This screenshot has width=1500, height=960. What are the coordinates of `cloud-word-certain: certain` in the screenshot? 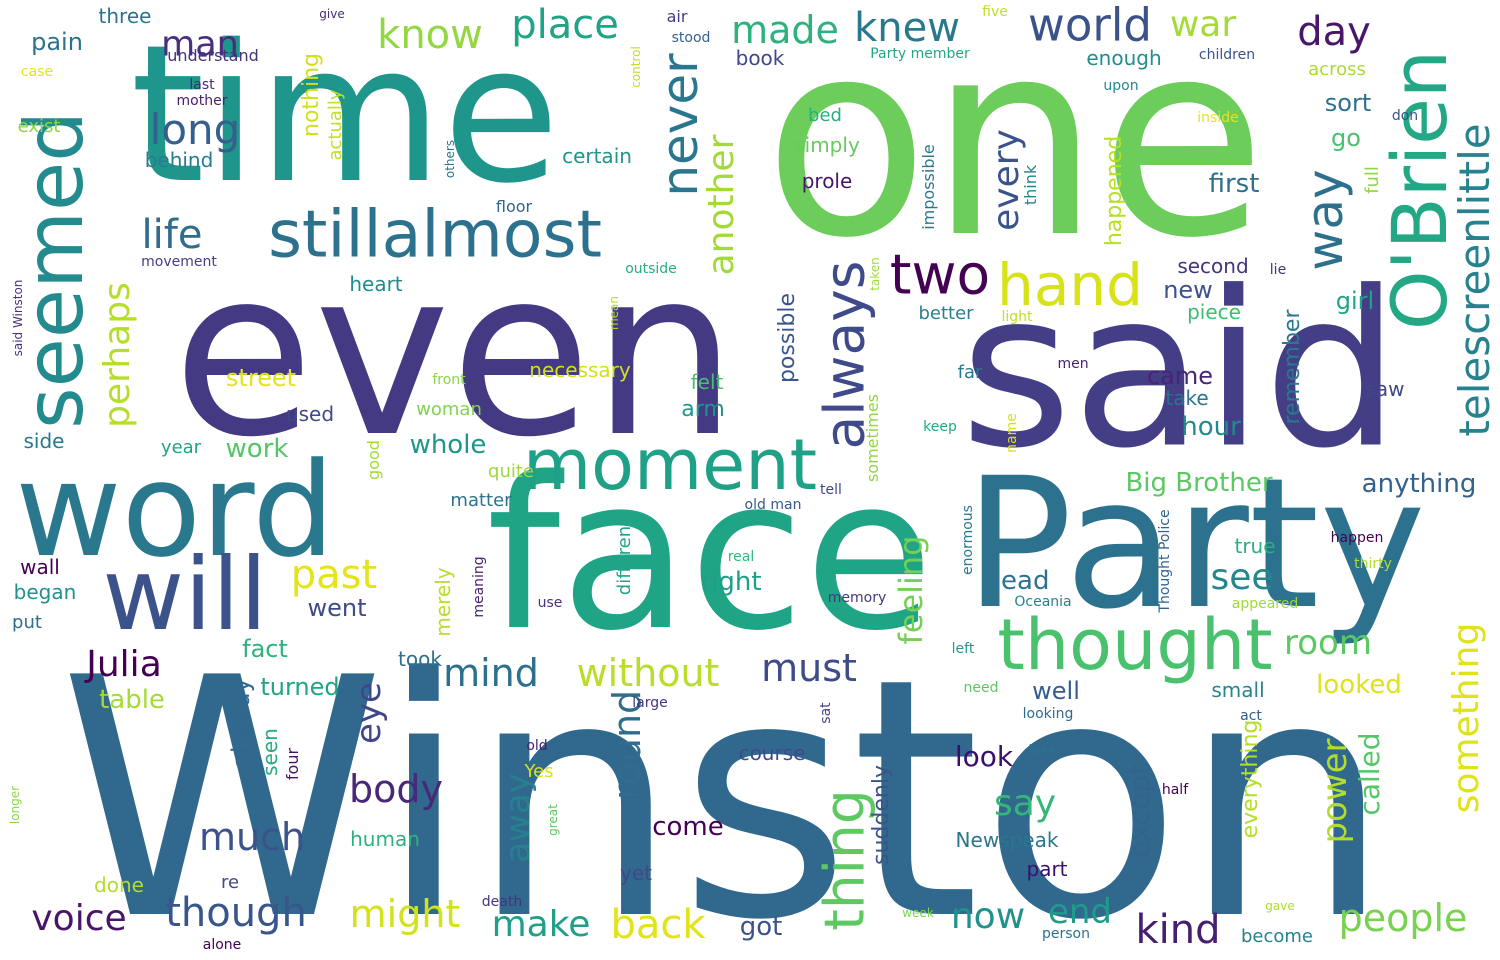 It's located at (597, 156).